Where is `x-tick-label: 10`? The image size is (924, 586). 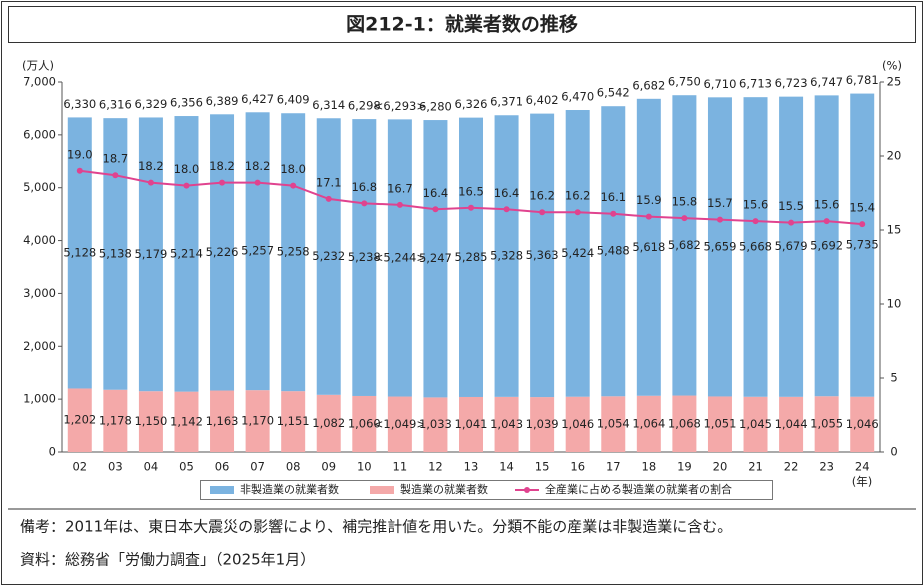 x-tick-label: 10 is located at coordinates (364, 467).